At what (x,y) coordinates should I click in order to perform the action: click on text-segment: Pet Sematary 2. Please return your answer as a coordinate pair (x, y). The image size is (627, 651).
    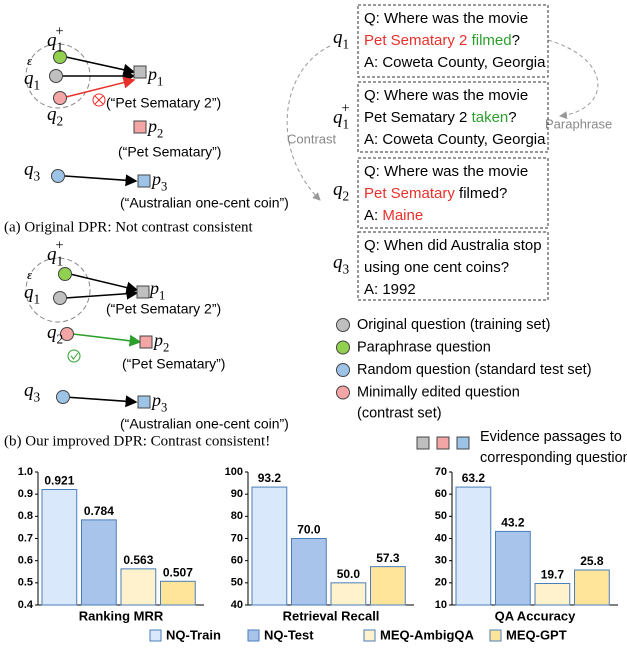
    Looking at the image, I should click on (418, 117).